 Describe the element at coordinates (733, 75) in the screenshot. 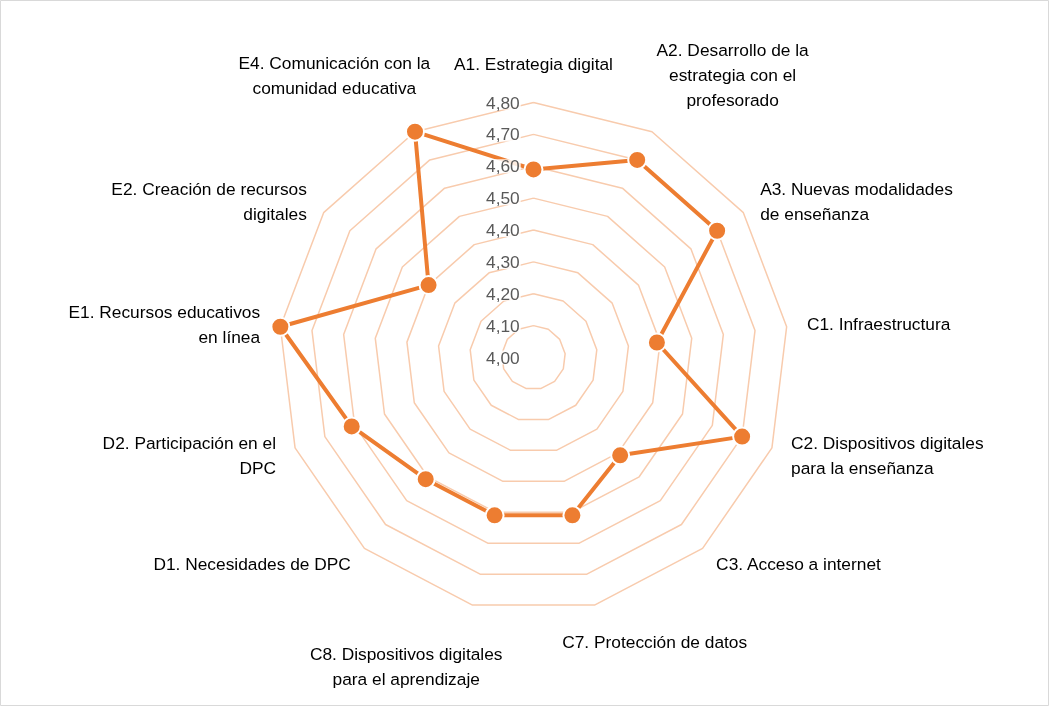

I see `spoke-label: A2. Desarrollo de la estrategia con el profesorado` at that location.